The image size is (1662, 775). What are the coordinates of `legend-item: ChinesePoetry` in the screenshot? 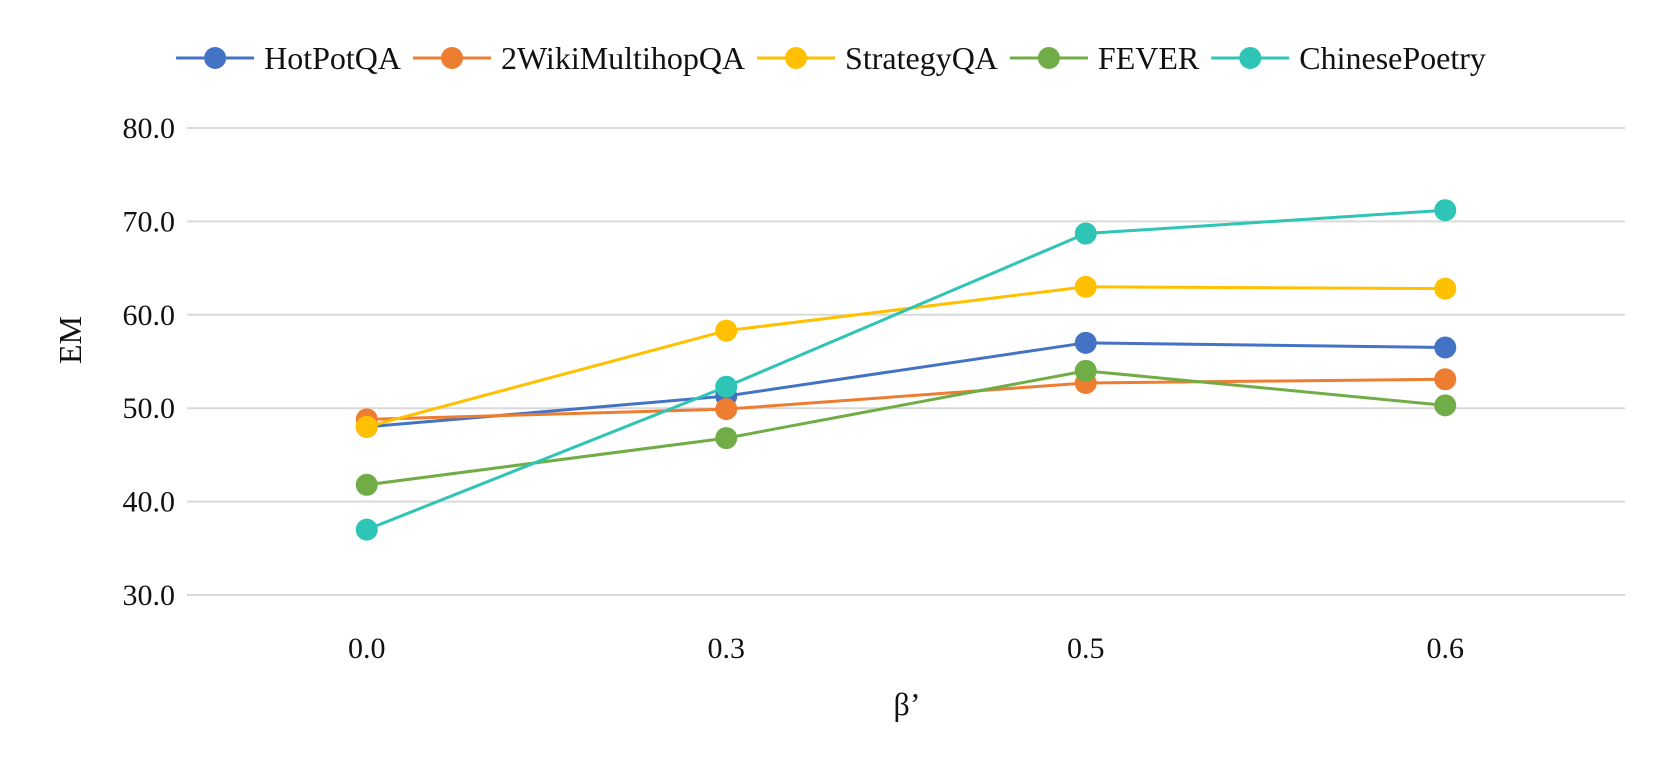 It's located at (1348, 58).